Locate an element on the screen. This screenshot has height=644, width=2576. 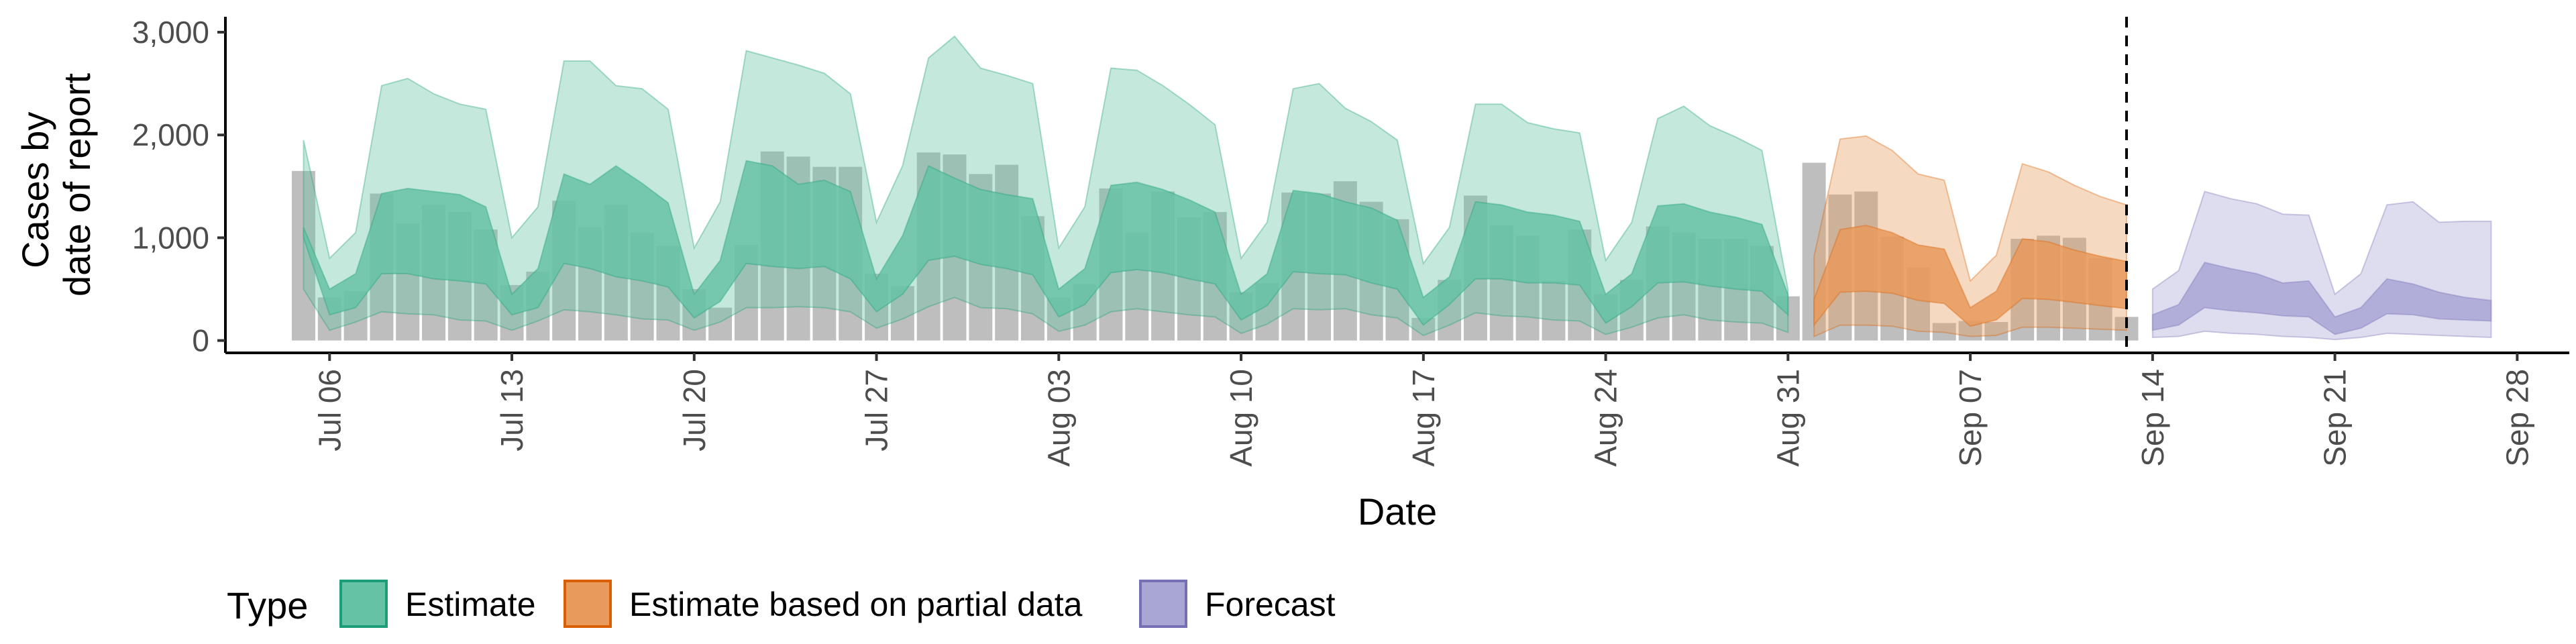
x-tick-label: Jul 13 is located at coordinates (511, 410).